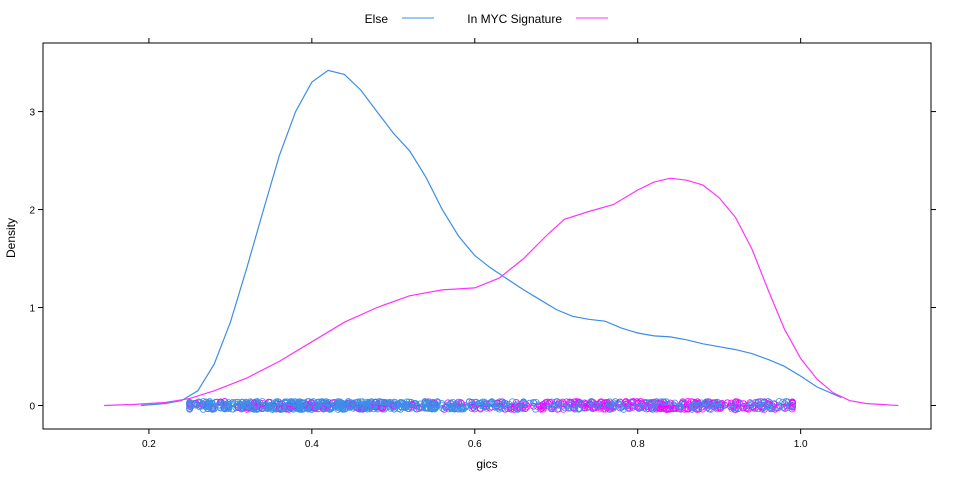 The height and width of the screenshot is (480, 960). Describe the element at coordinates (149, 444) in the screenshot. I see `x-tick-label-0: 0.2` at that location.